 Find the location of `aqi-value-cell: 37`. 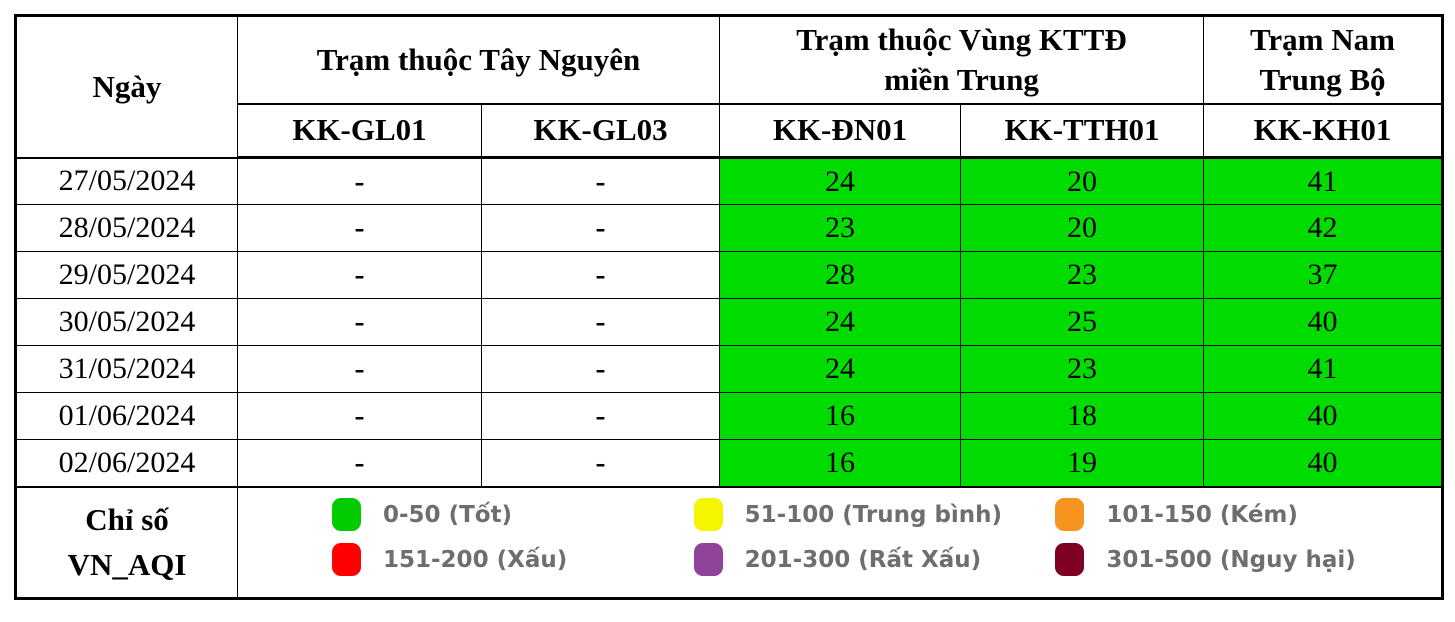

aqi-value-cell: 37 is located at coordinates (1323, 275).